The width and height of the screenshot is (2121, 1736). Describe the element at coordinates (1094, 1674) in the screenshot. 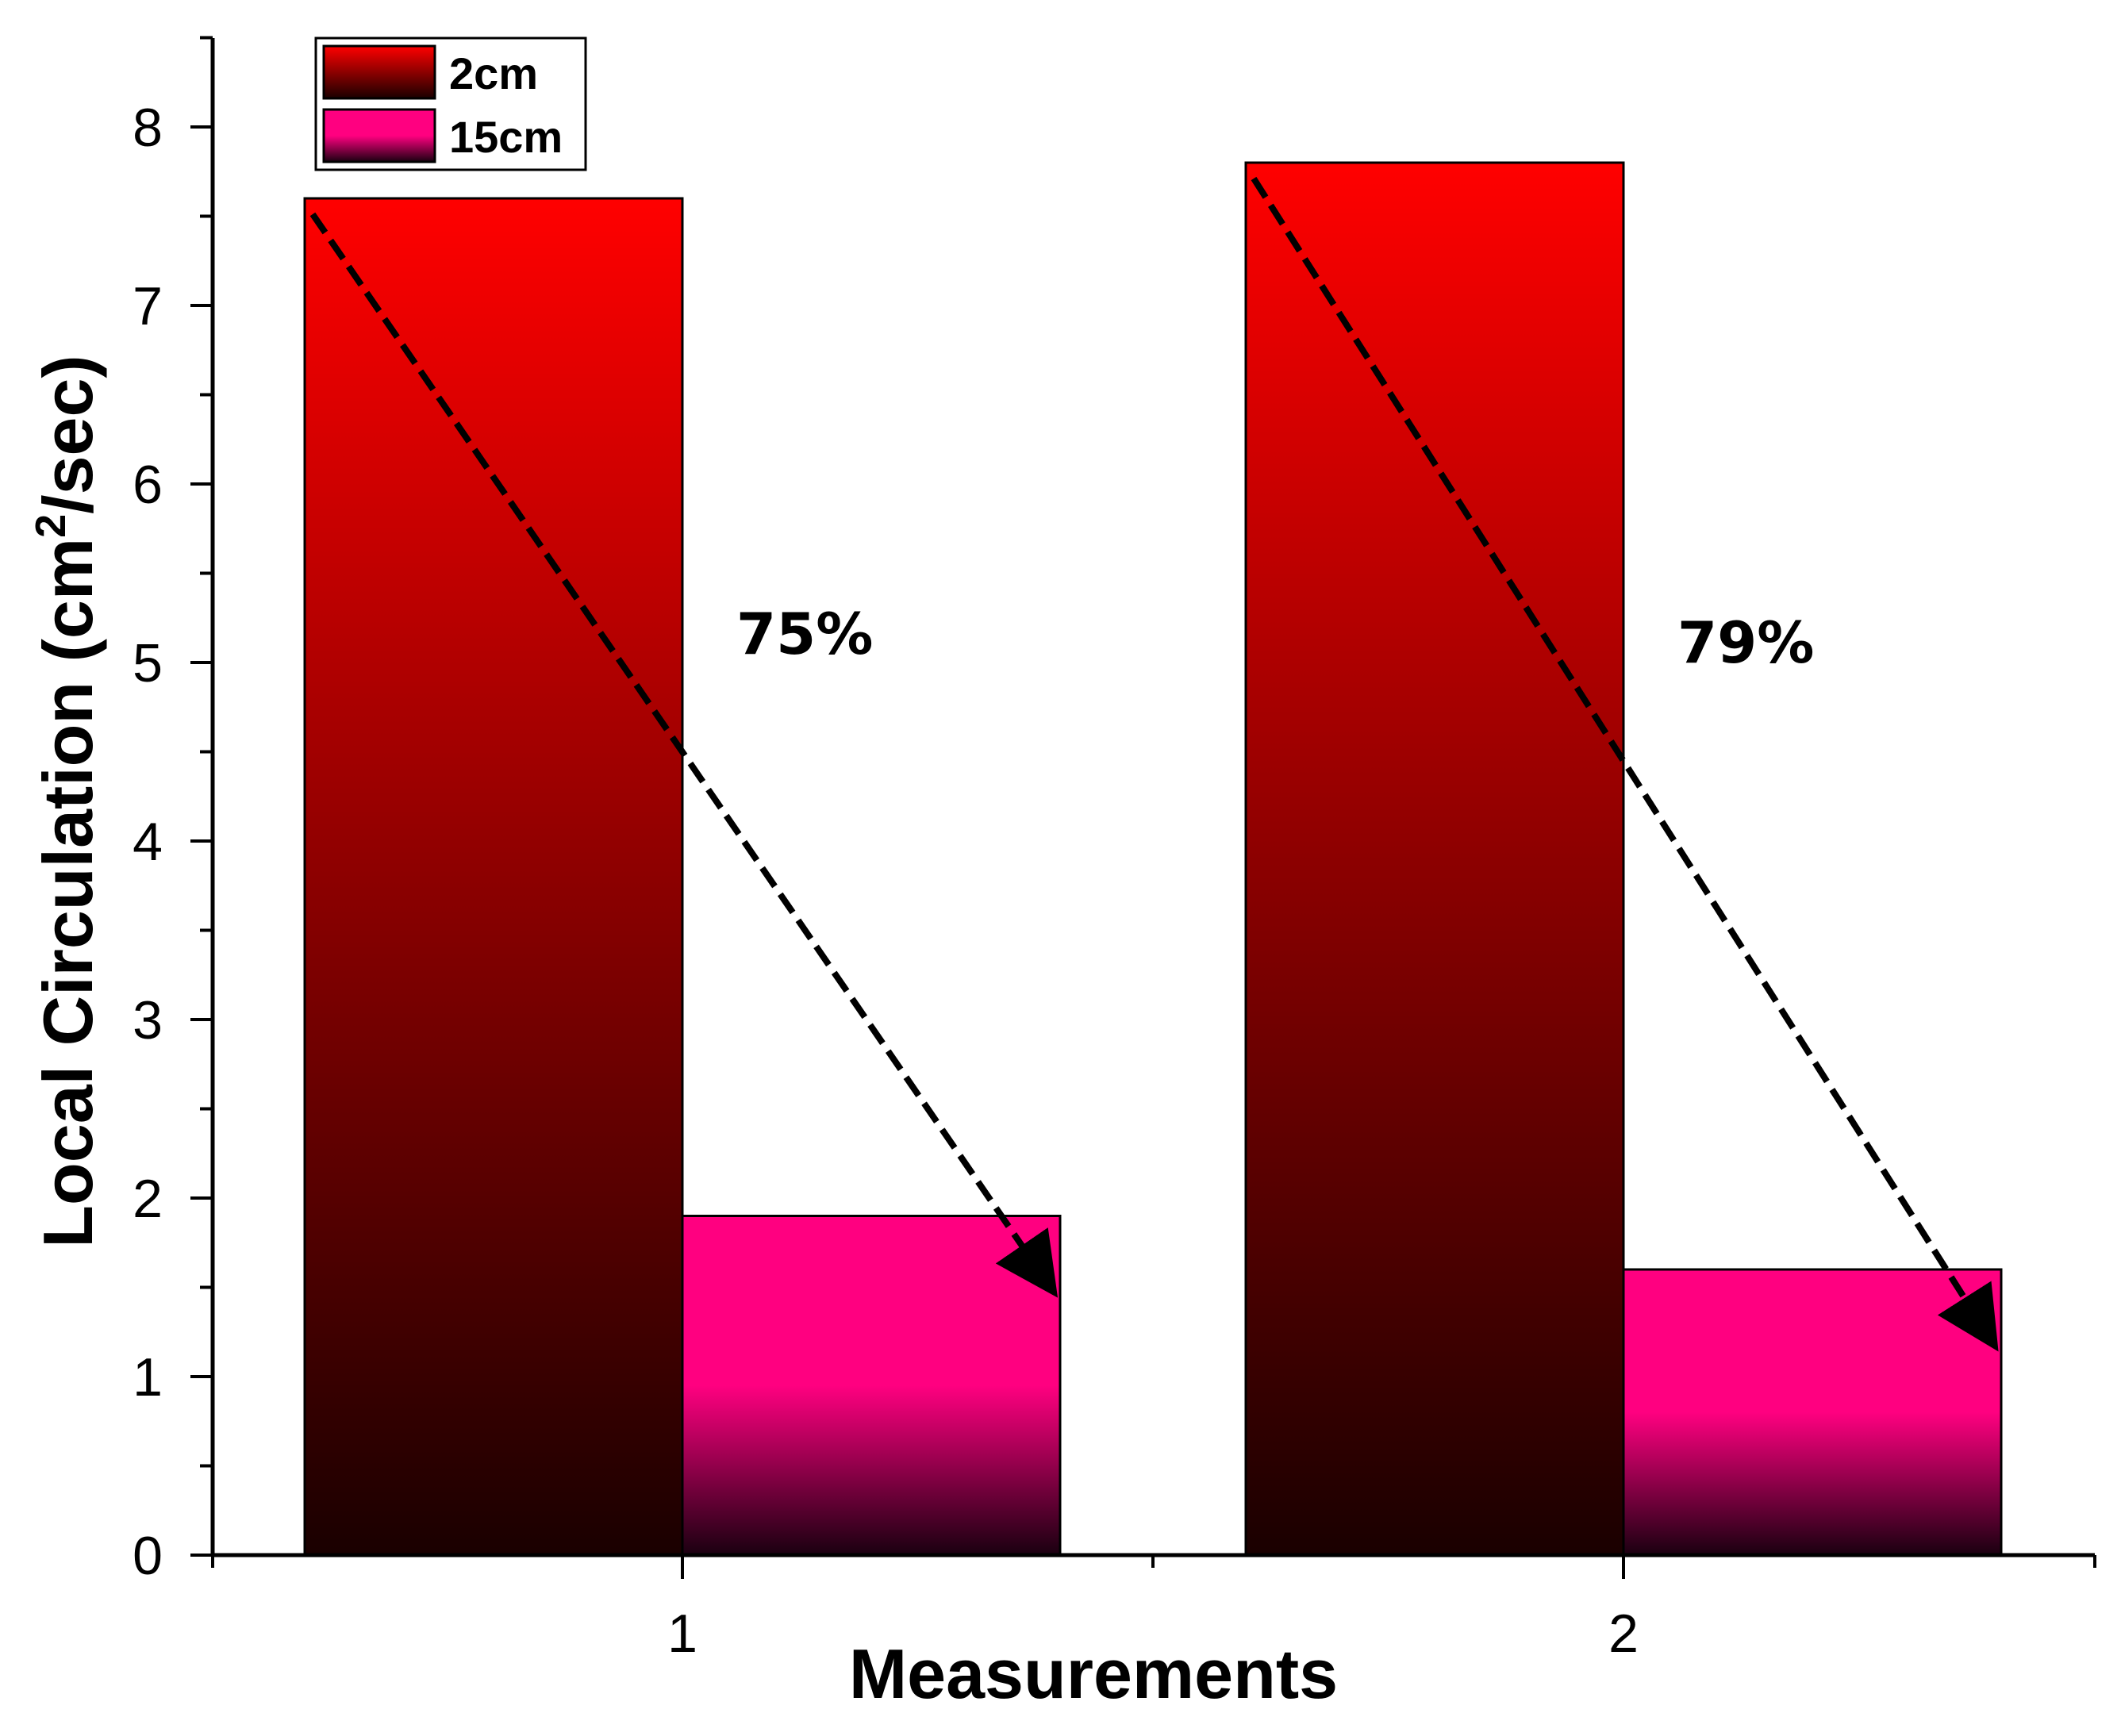

I see `x-axis-title: Measurements` at that location.